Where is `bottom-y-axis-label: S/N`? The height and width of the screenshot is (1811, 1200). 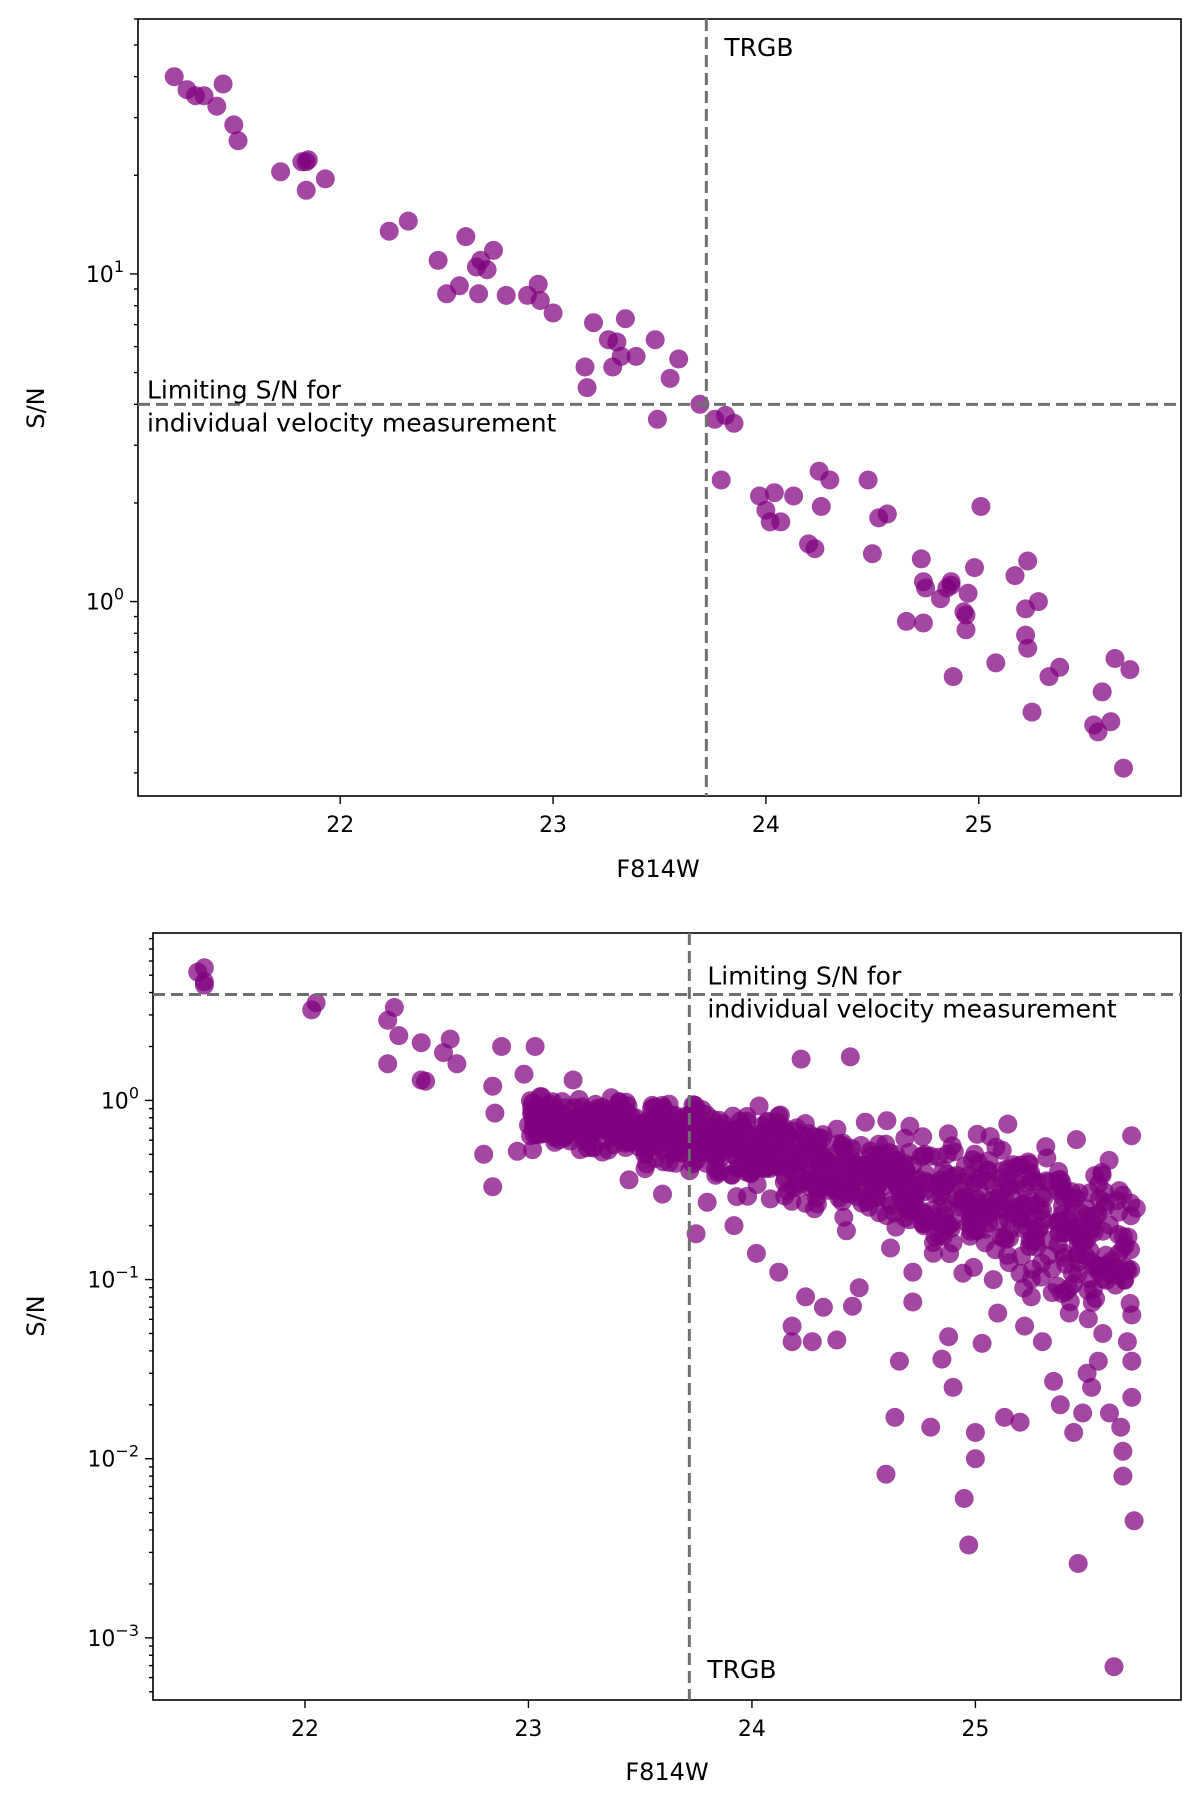
bottom-y-axis-label: S/N is located at coordinates (36, 1315).